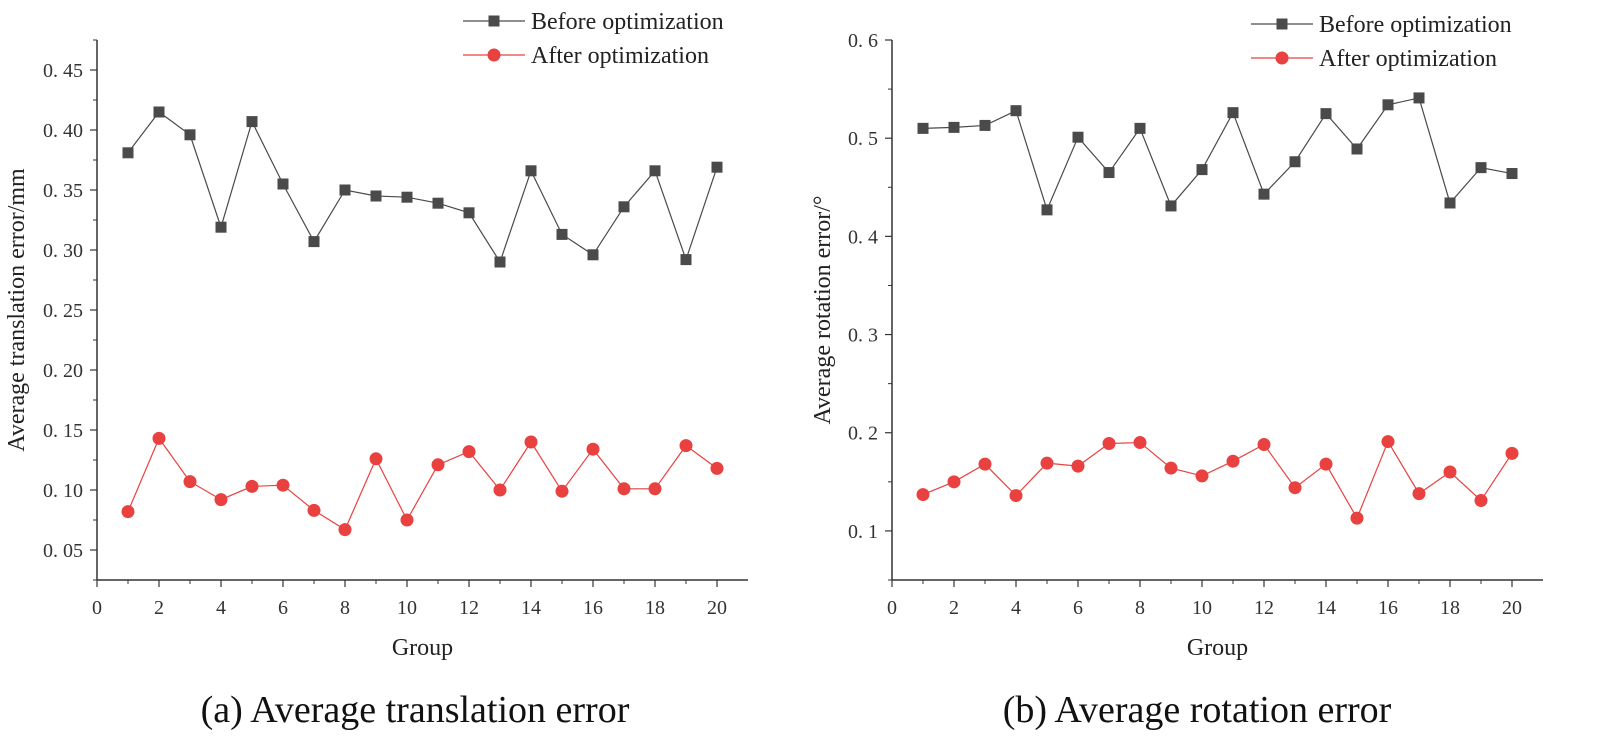 The width and height of the screenshot is (1600, 745). I want to click on y-tick-label: 0. 45, so click(63, 71).